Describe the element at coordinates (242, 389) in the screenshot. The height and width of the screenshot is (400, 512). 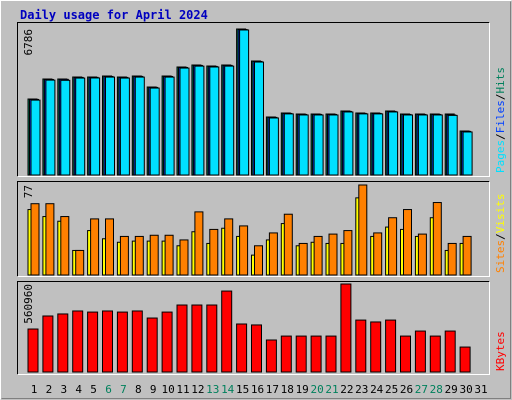
I see `x-tick-label: 15` at that location.